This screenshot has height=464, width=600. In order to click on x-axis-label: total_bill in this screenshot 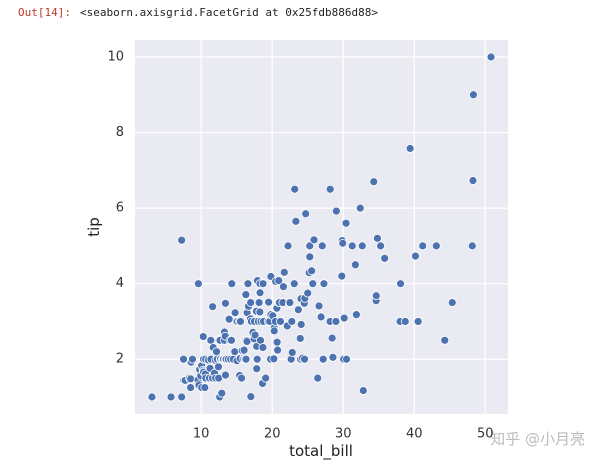, I will do `click(321, 451)`.